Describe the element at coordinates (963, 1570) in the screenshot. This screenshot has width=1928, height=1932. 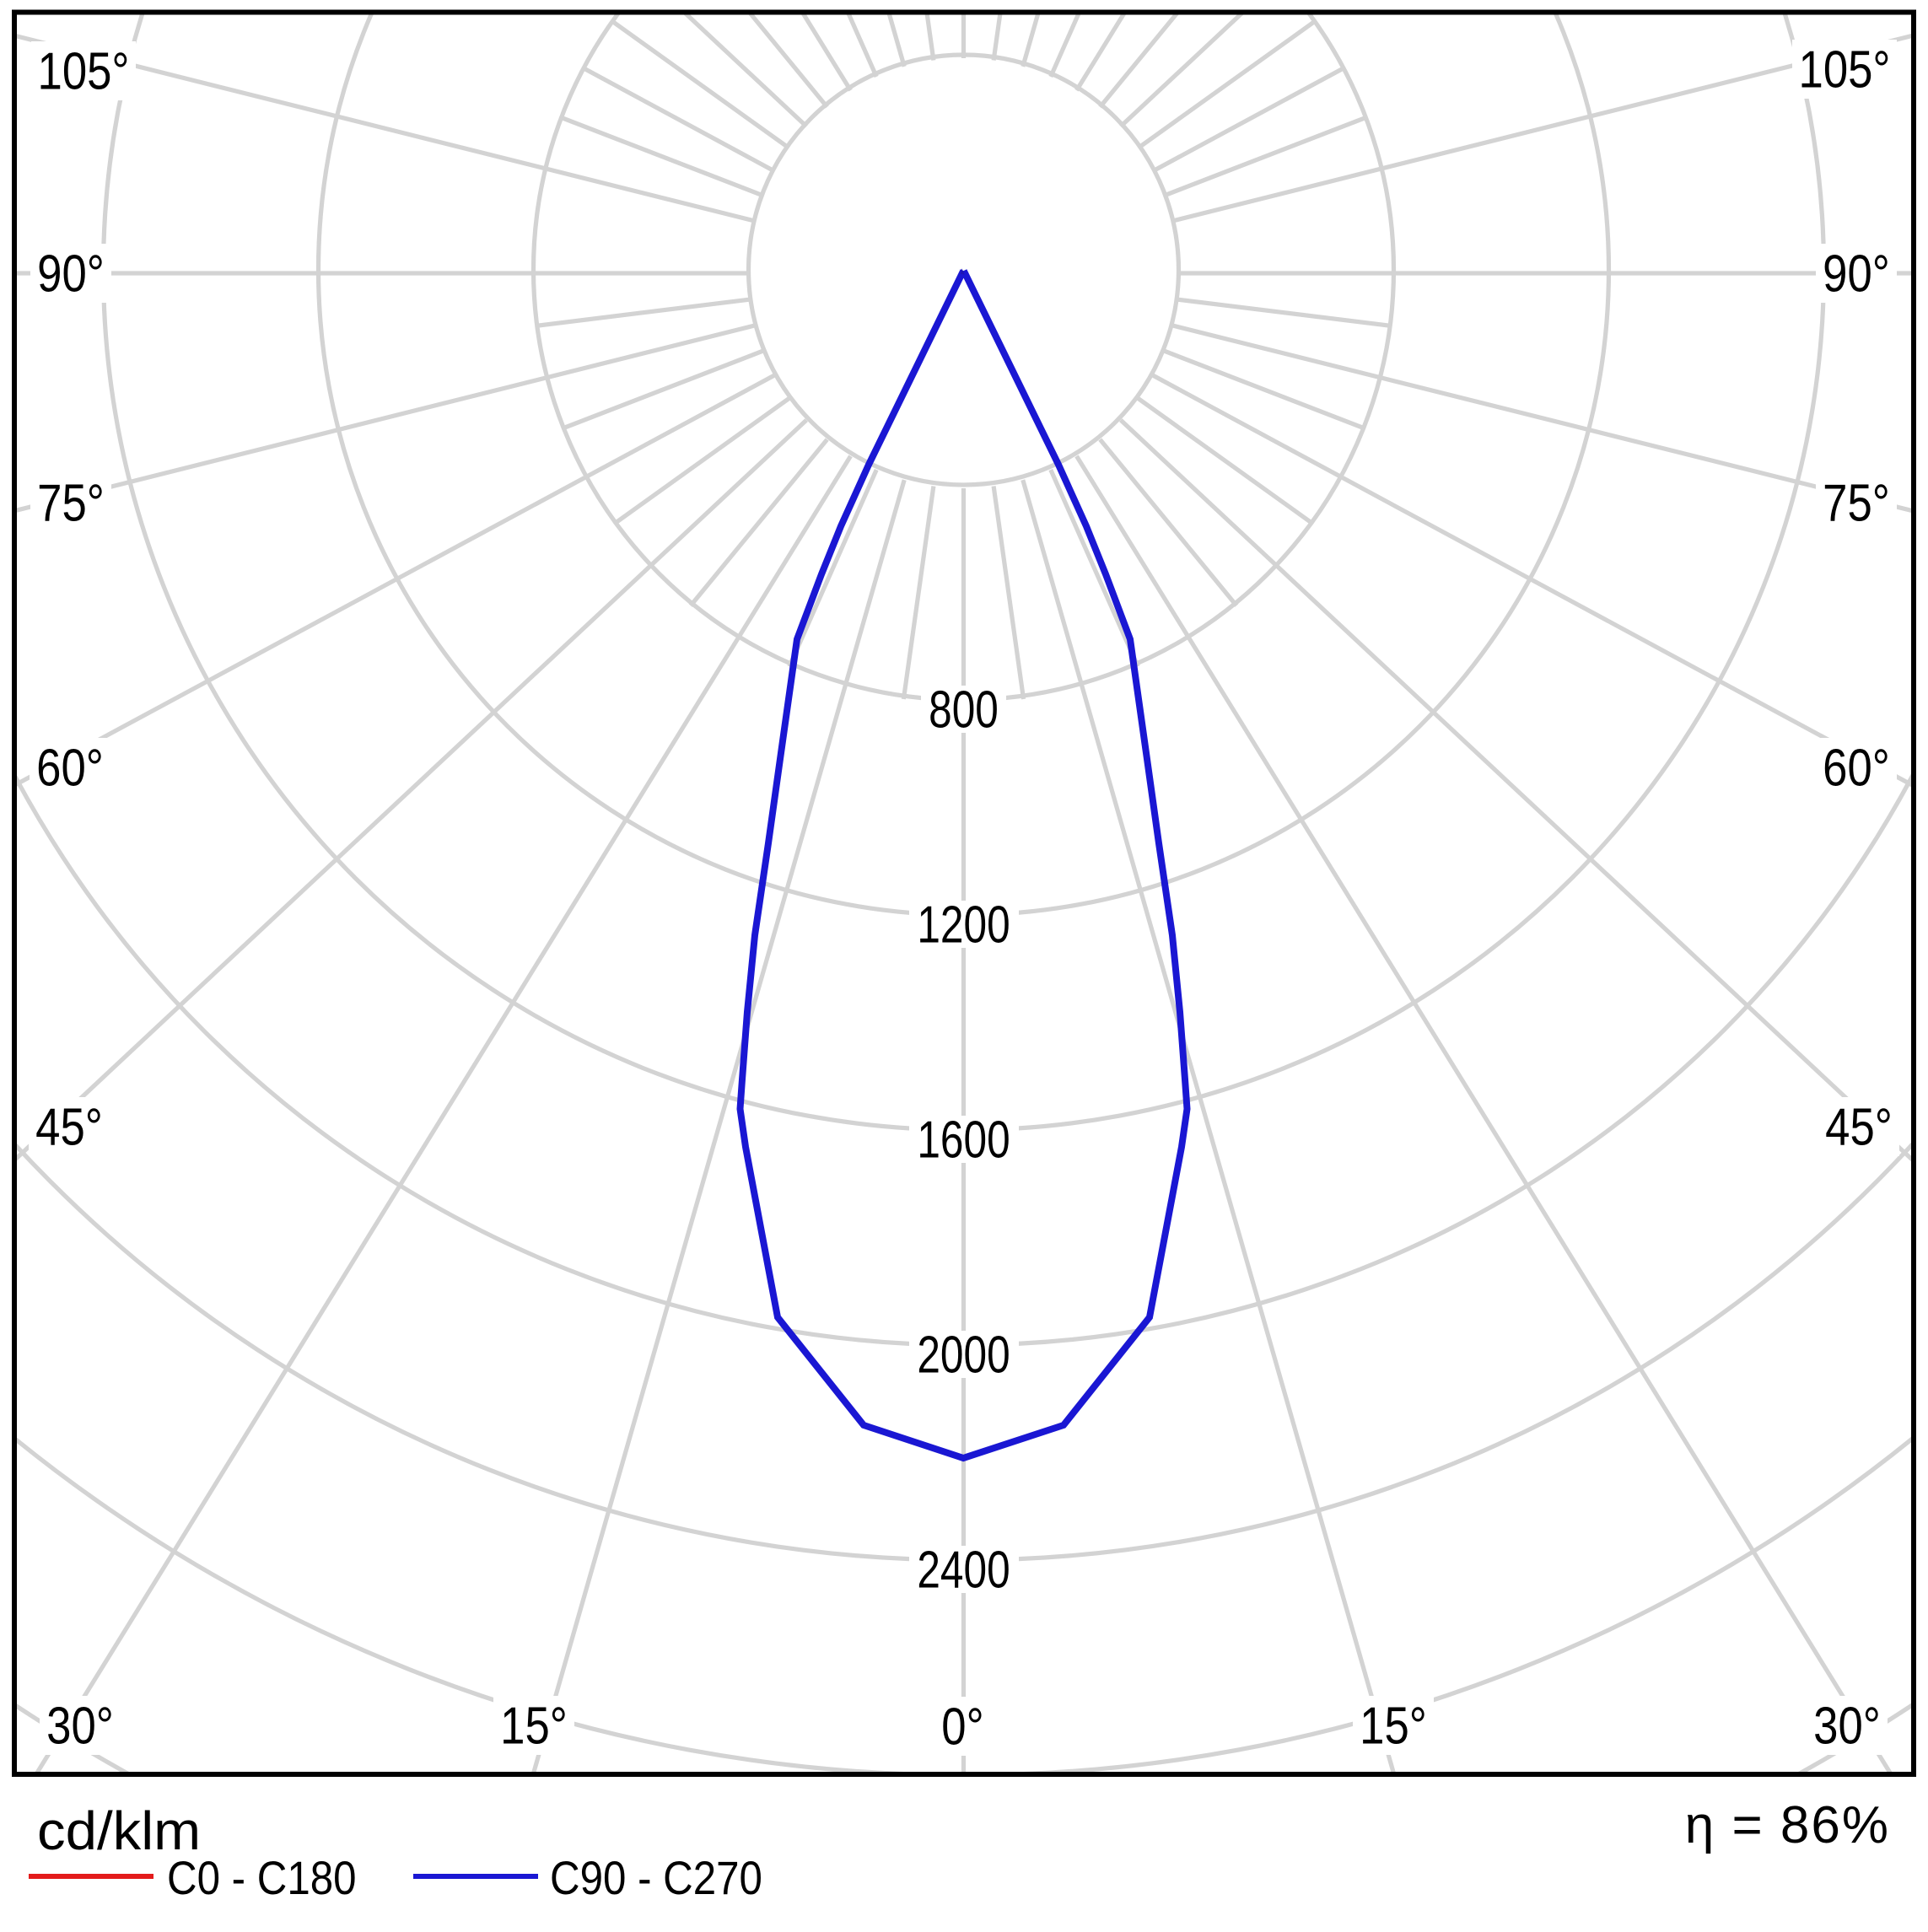
I see `svg-text: 2400` at that location.